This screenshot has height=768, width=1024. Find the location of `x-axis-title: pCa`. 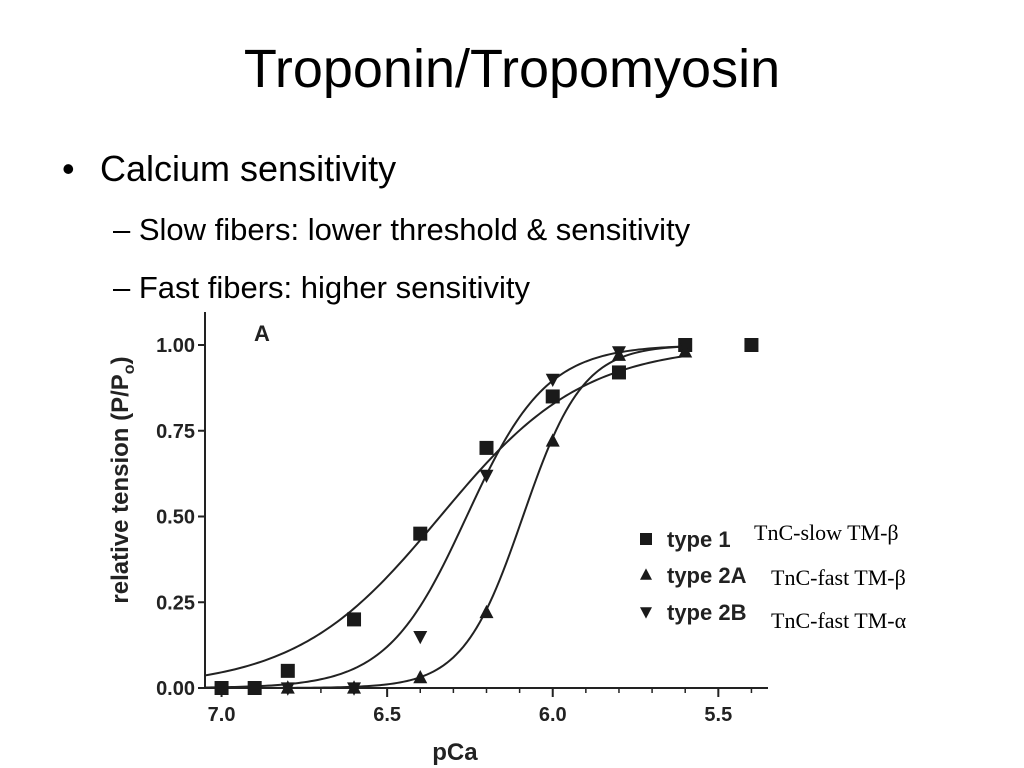

x-axis-title: pCa is located at coordinates (455, 752).